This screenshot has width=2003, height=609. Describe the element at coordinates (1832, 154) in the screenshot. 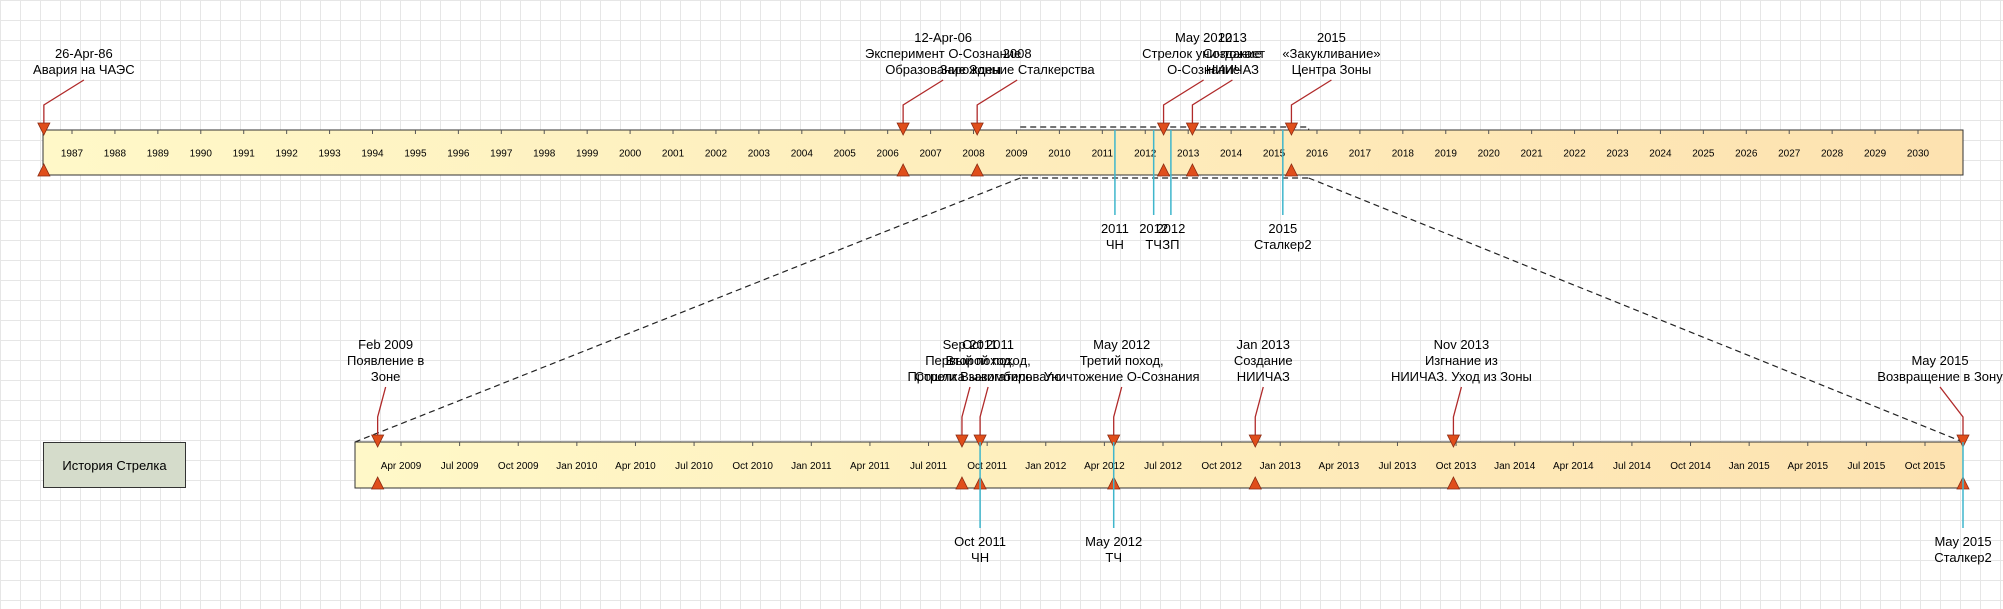

I see `top-tick-label: 2028` at that location.